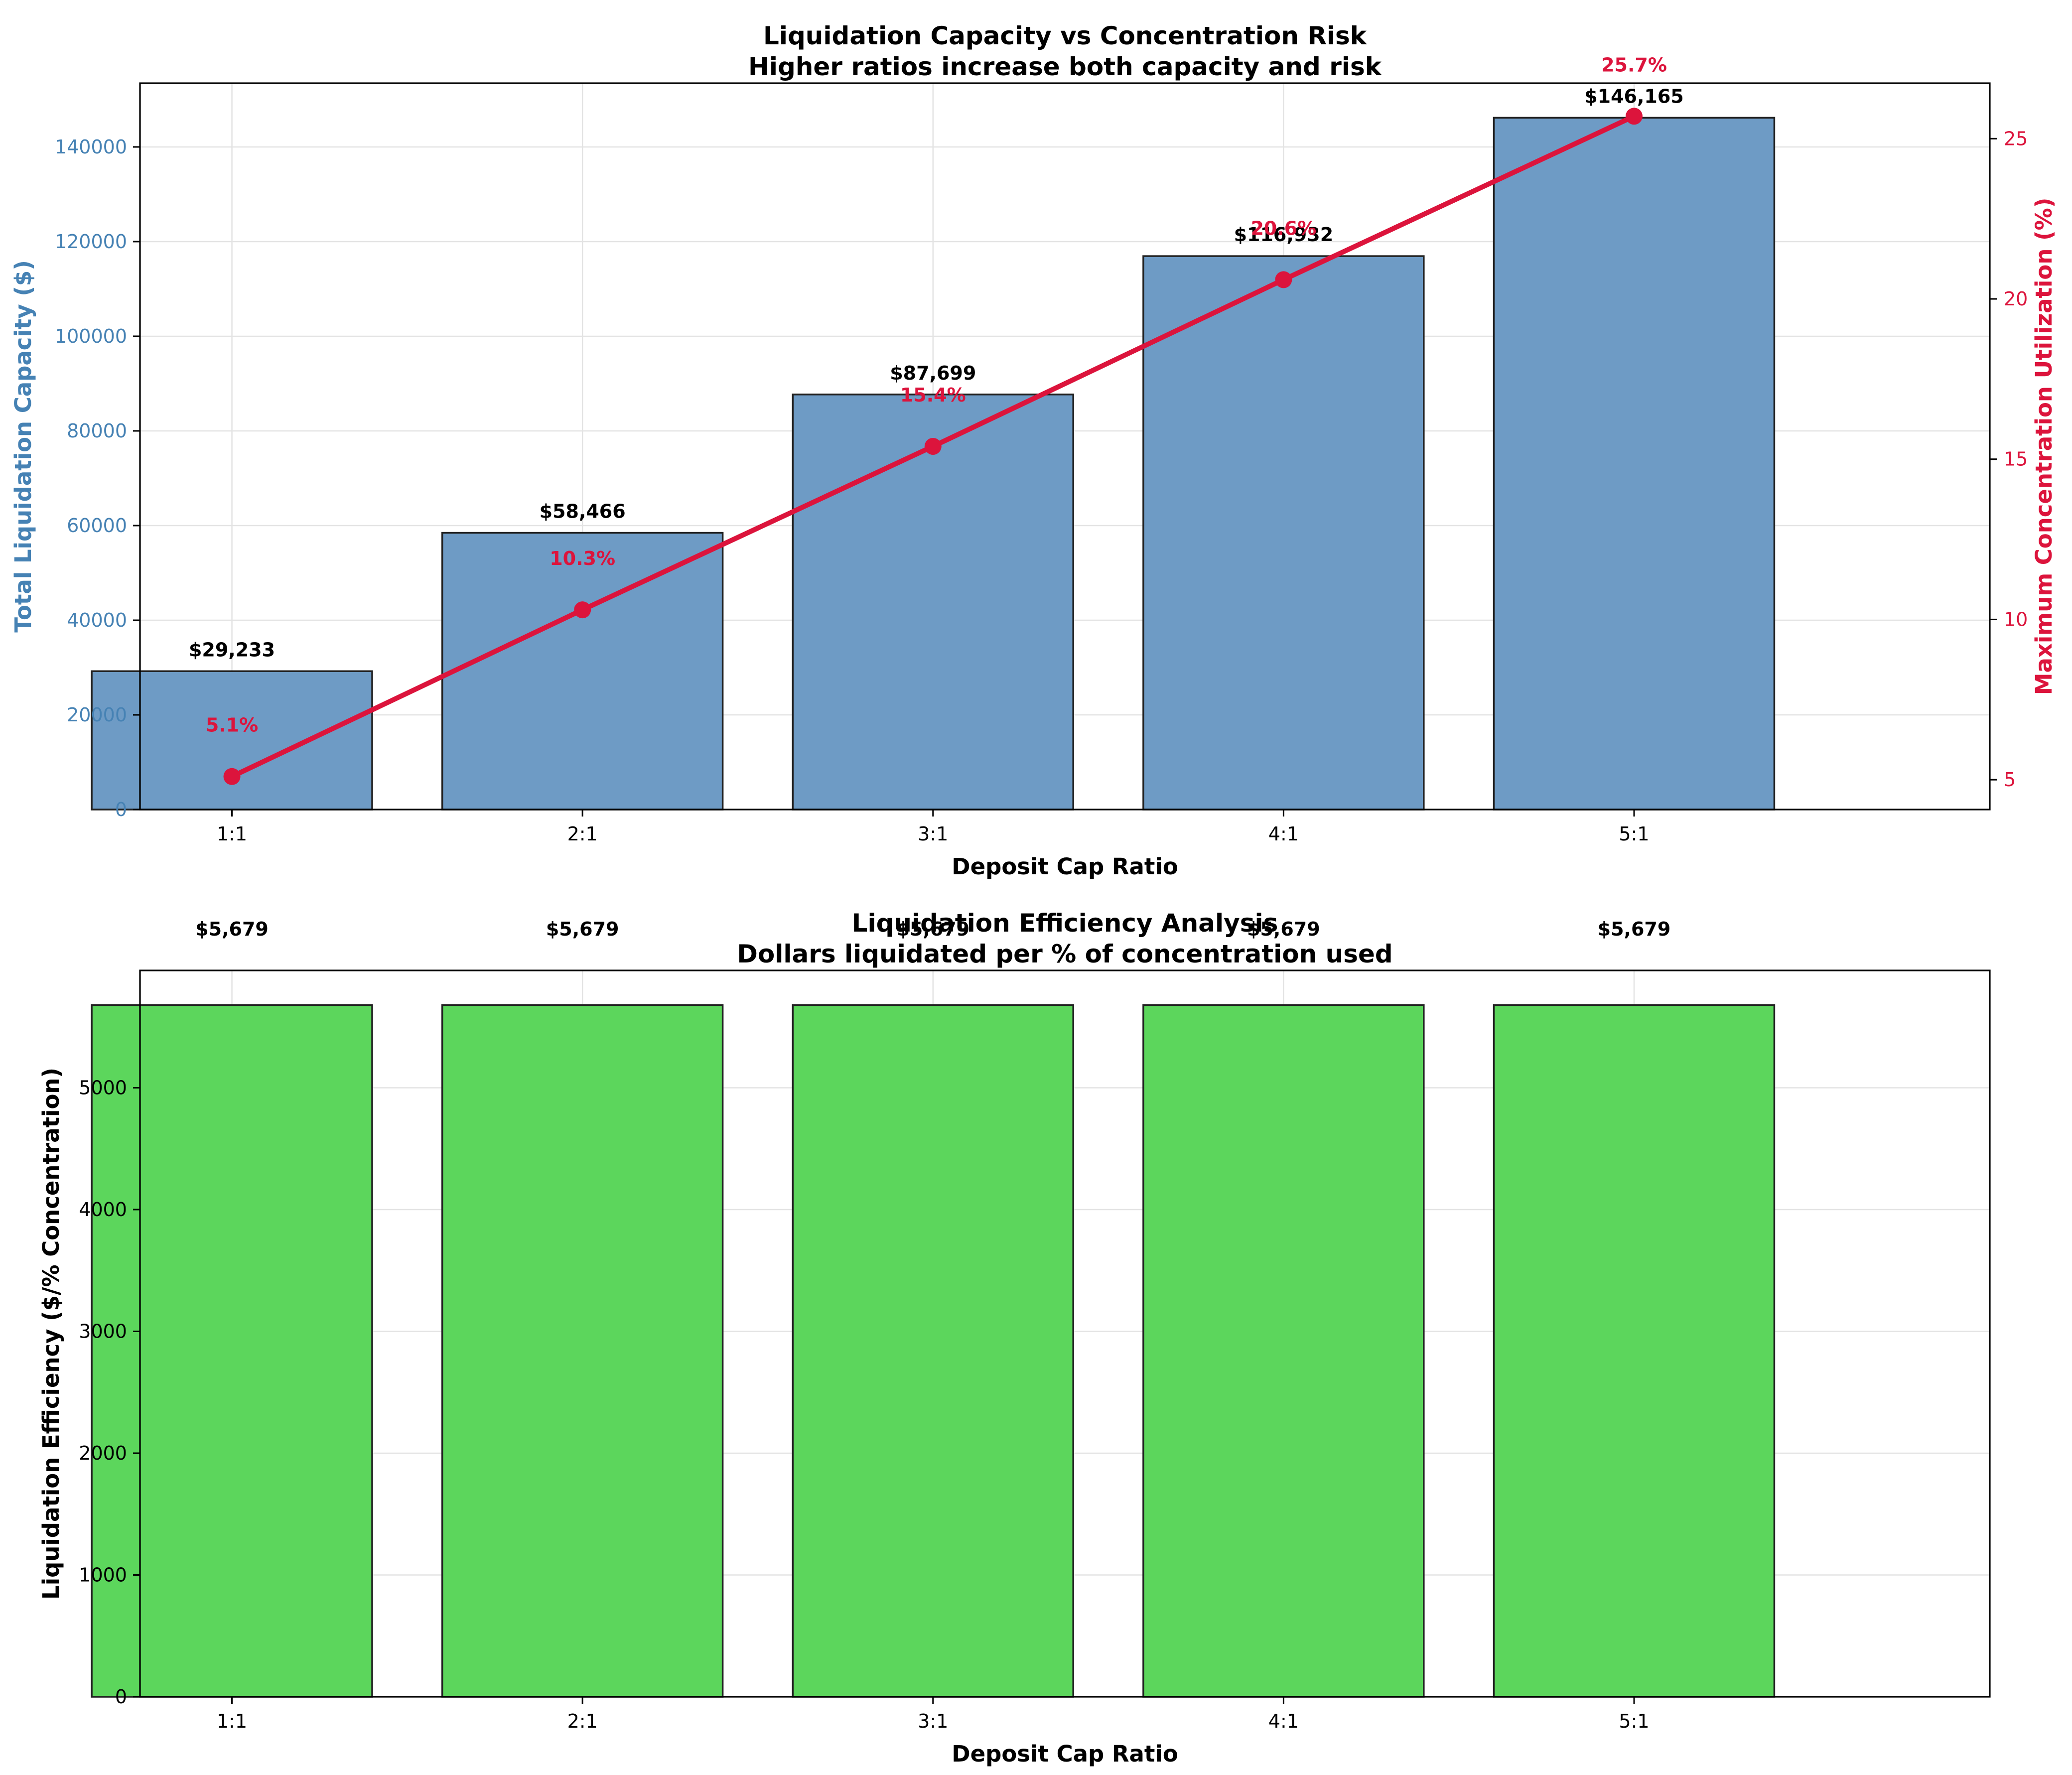 The width and height of the screenshot is (2072, 1775). What do you see at coordinates (23, 446) in the screenshot?
I see `y-axis-label: Total Liquidation Capacity ($)` at bounding box center [23, 446].